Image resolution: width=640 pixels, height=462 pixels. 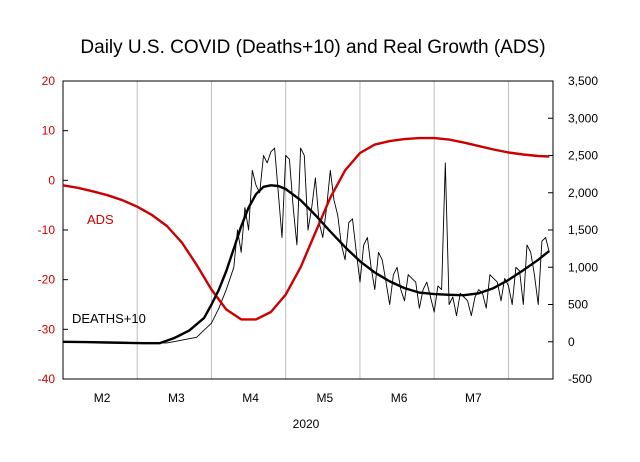 What do you see at coordinates (49, 131) in the screenshot?
I see `left-tick-label: 10` at bounding box center [49, 131].